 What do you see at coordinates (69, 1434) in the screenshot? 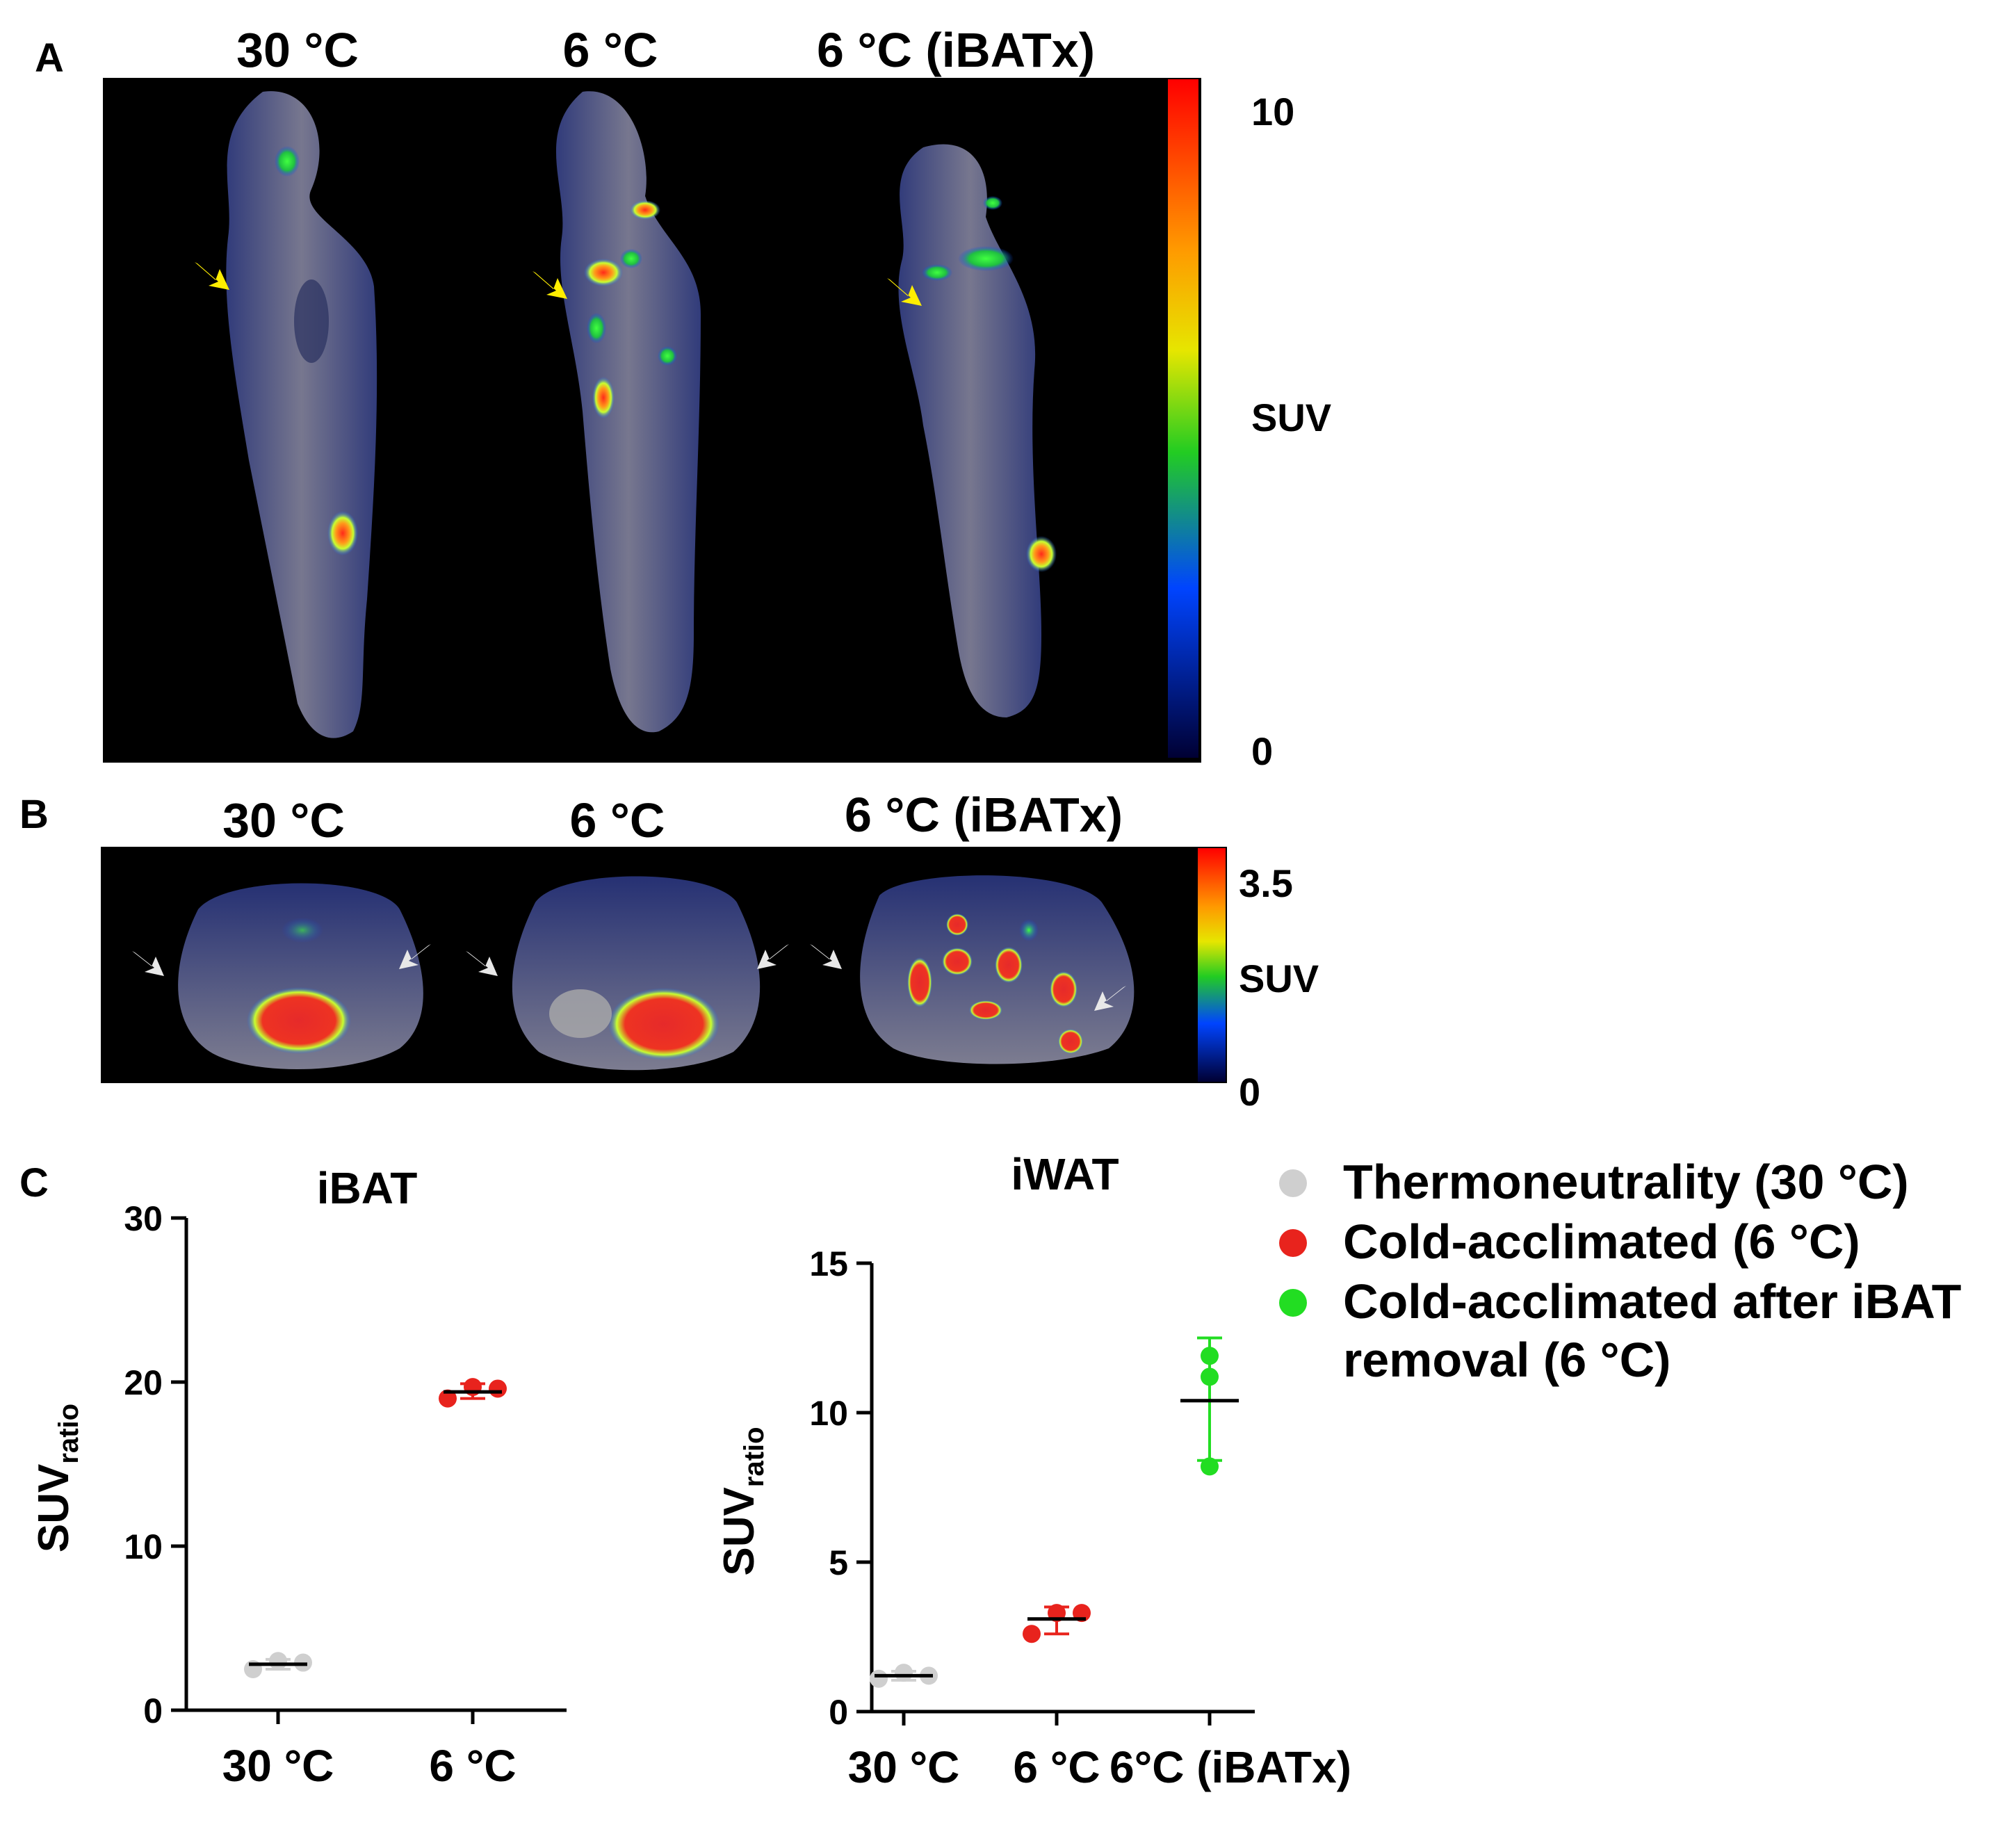
I see `ibat-ylabel-sub: ratio` at bounding box center [69, 1434].